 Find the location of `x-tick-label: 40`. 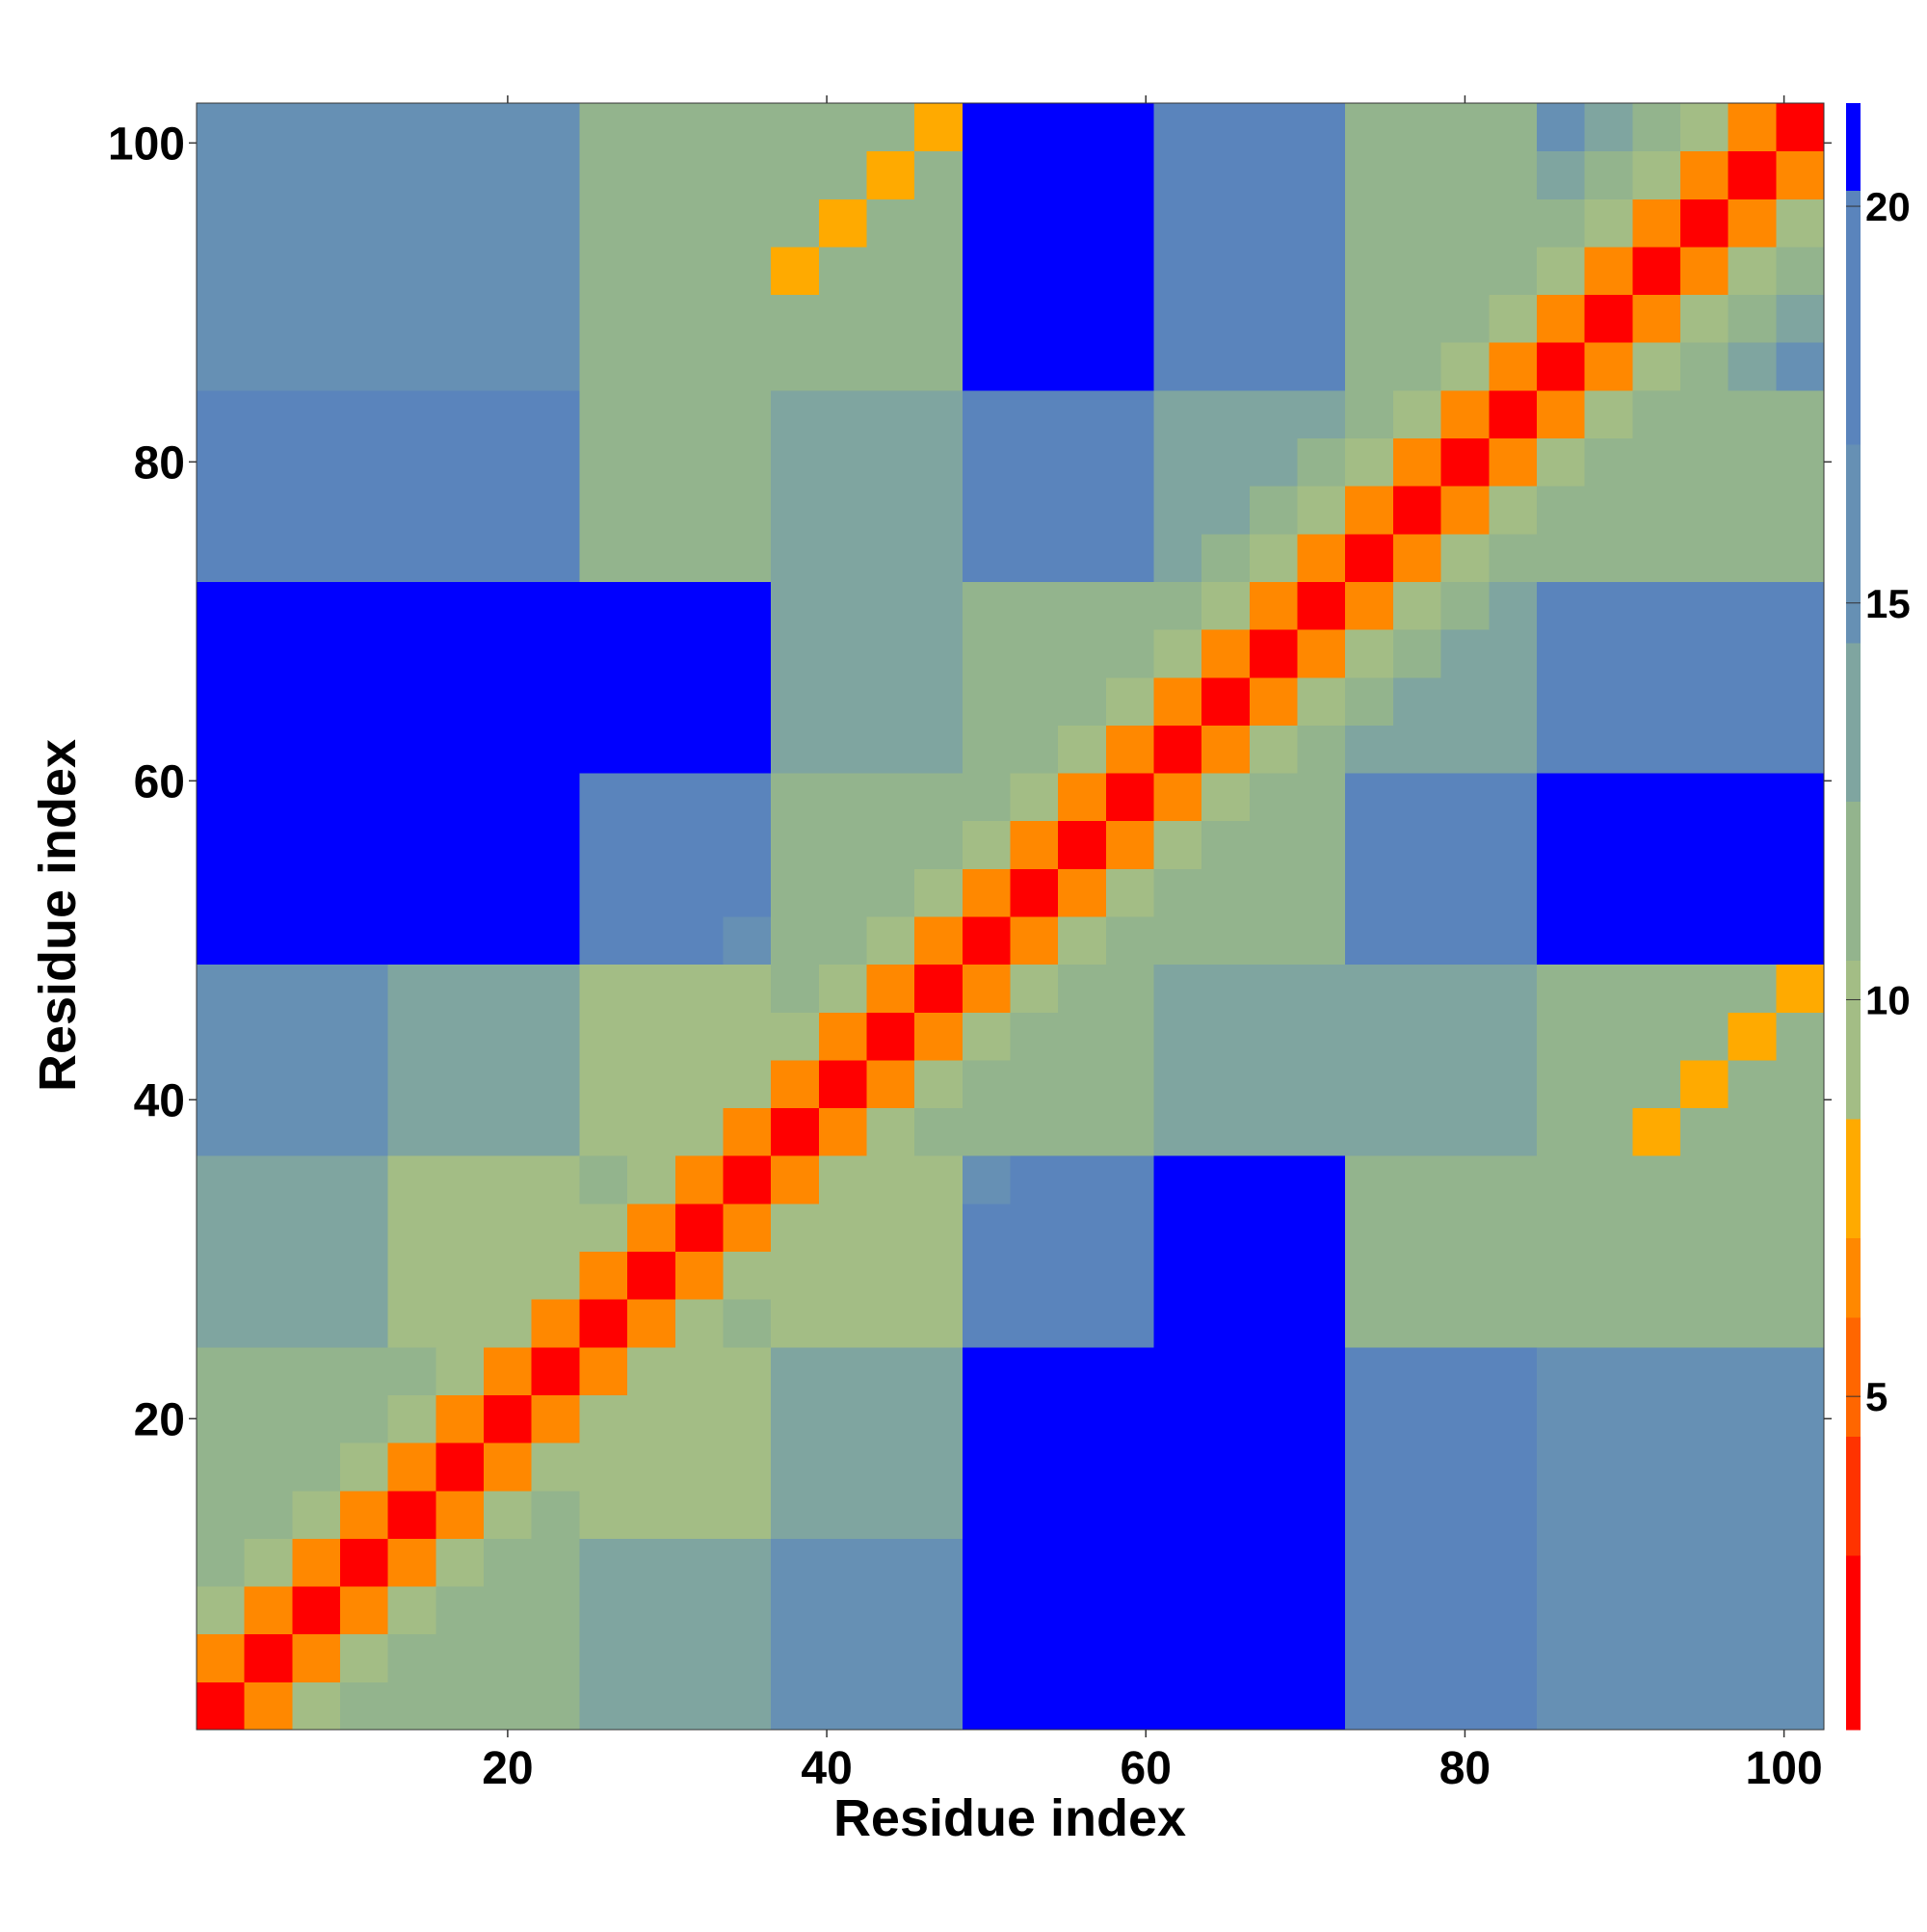

x-tick-label: 40 is located at coordinates (826, 1768).